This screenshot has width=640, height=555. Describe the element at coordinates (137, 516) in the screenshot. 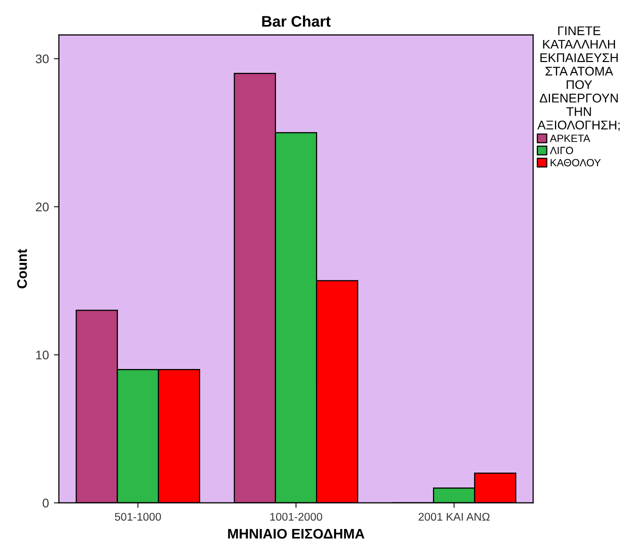

I see `x-tick-label: 501-1000` at that location.